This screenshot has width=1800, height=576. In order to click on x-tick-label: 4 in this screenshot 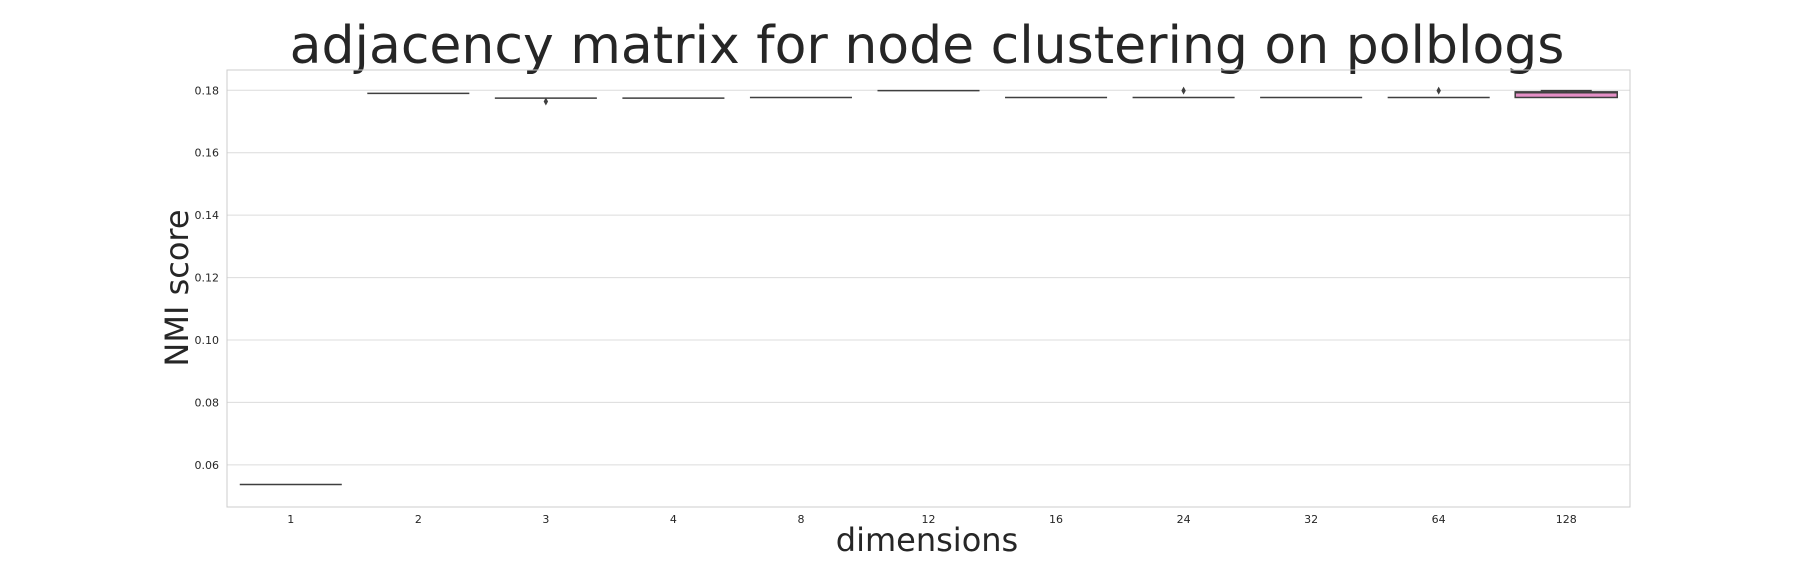, I will do `click(673, 519)`.